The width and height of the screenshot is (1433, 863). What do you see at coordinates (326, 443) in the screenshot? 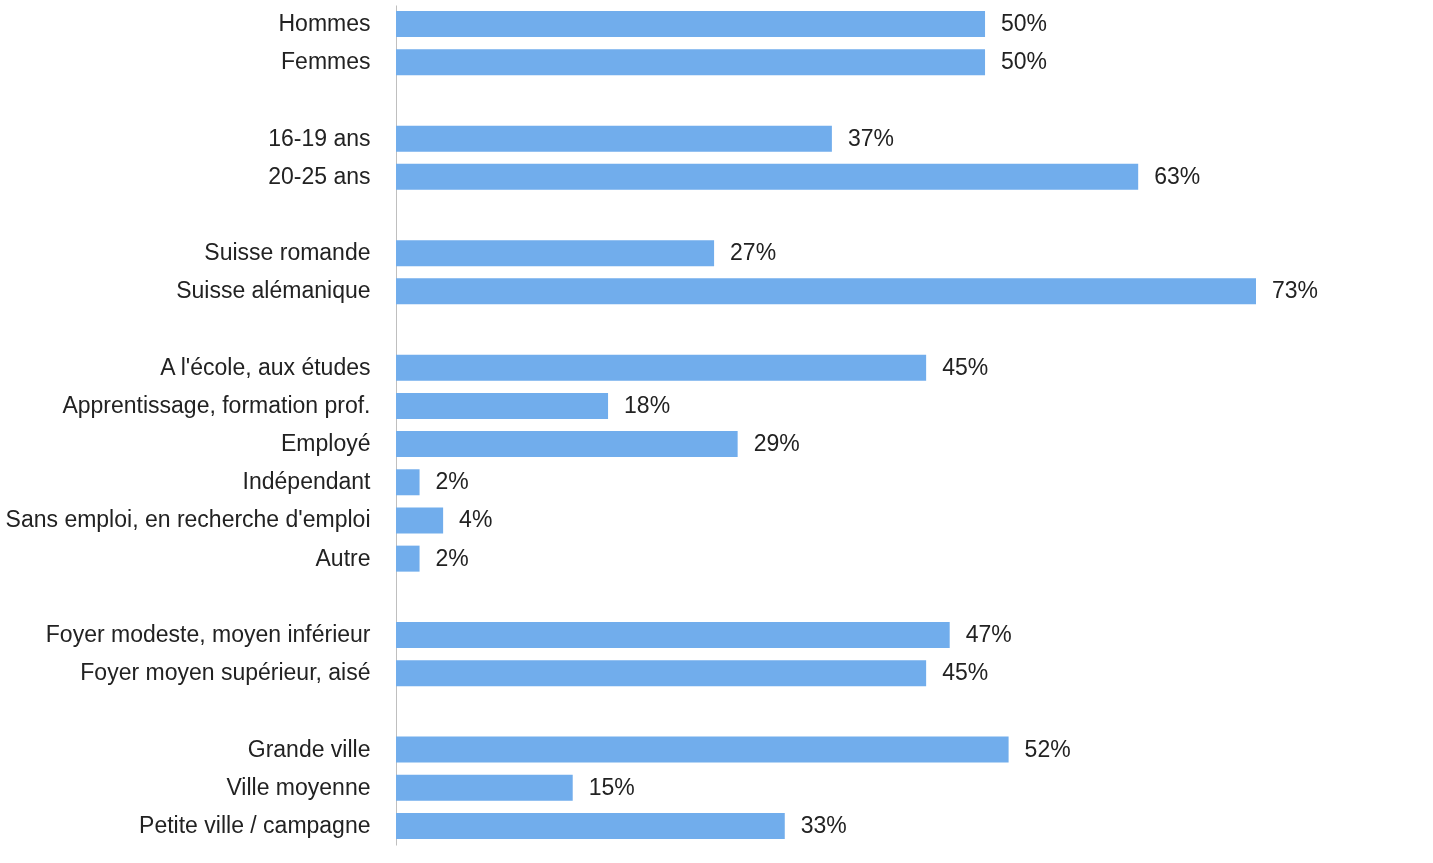
I see `y-tick-label: Employé` at bounding box center [326, 443].